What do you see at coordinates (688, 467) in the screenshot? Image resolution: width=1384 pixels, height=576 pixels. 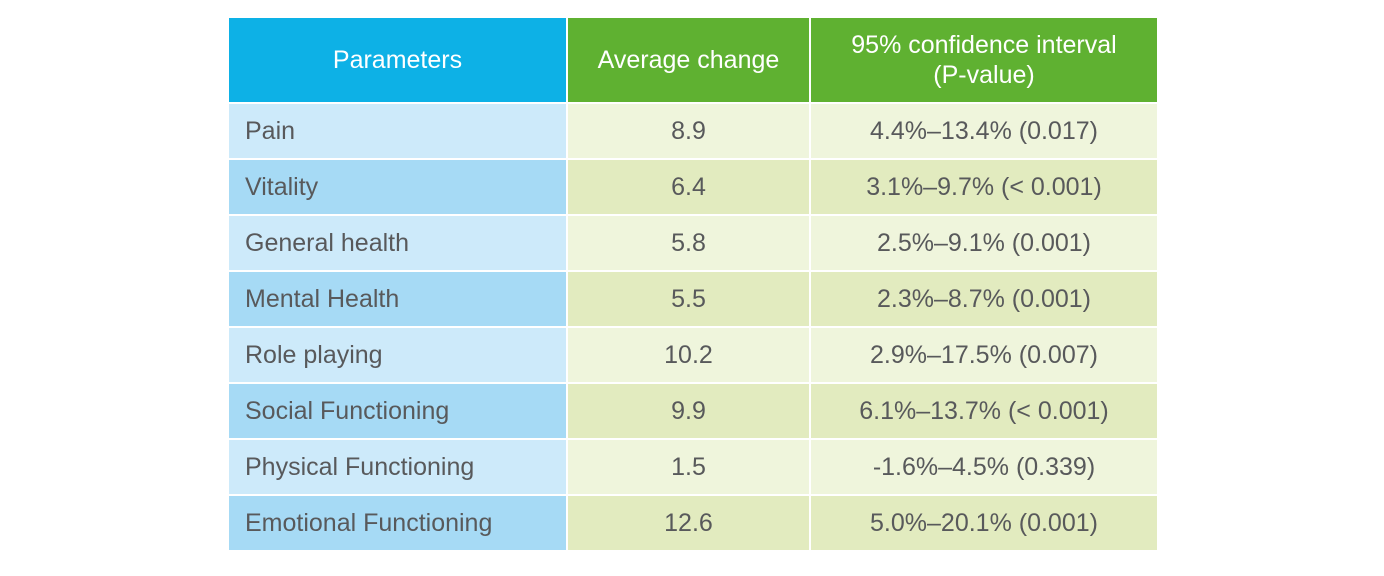 I see `average-change-cell: 1.5` at bounding box center [688, 467].